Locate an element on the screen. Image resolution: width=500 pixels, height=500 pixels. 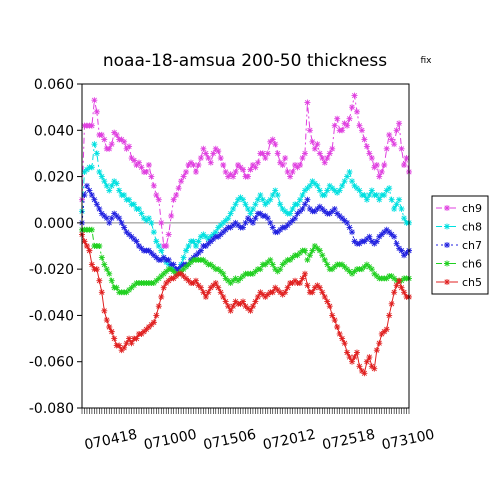
y-tick-label: -0.020 is located at coordinates (51, 270).